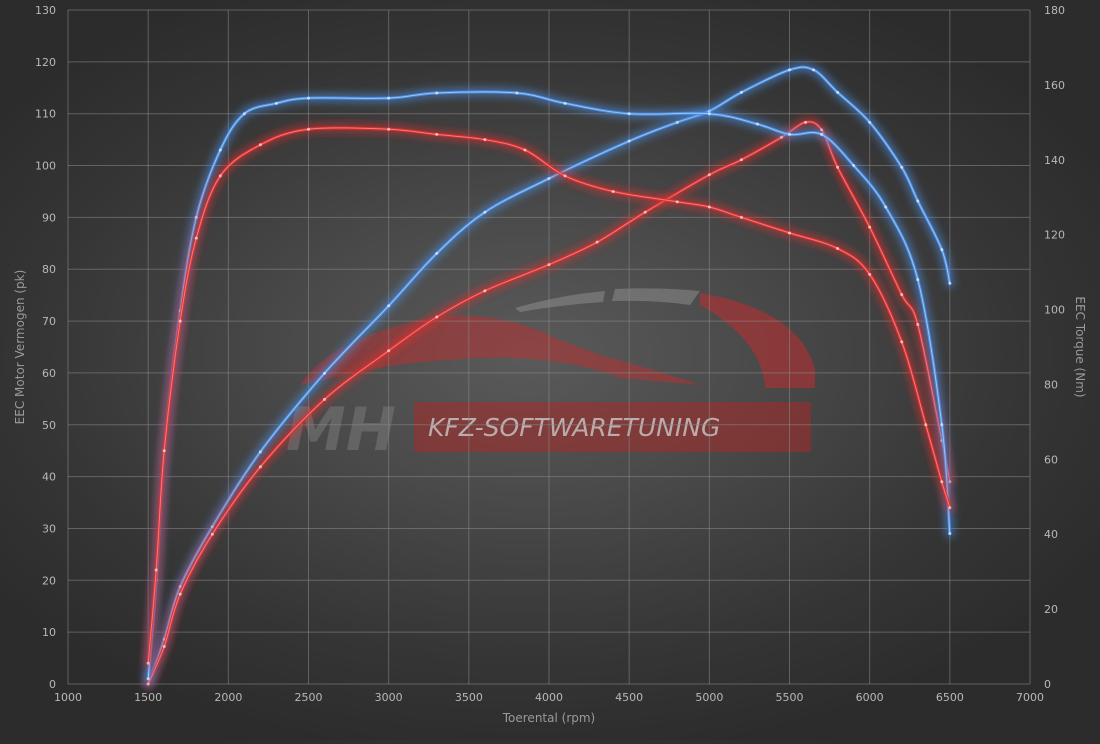 This screenshot has width=1100, height=744. What do you see at coordinates (1054, 85) in the screenshot?
I see `y-right-tick-label: 160` at bounding box center [1054, 85].